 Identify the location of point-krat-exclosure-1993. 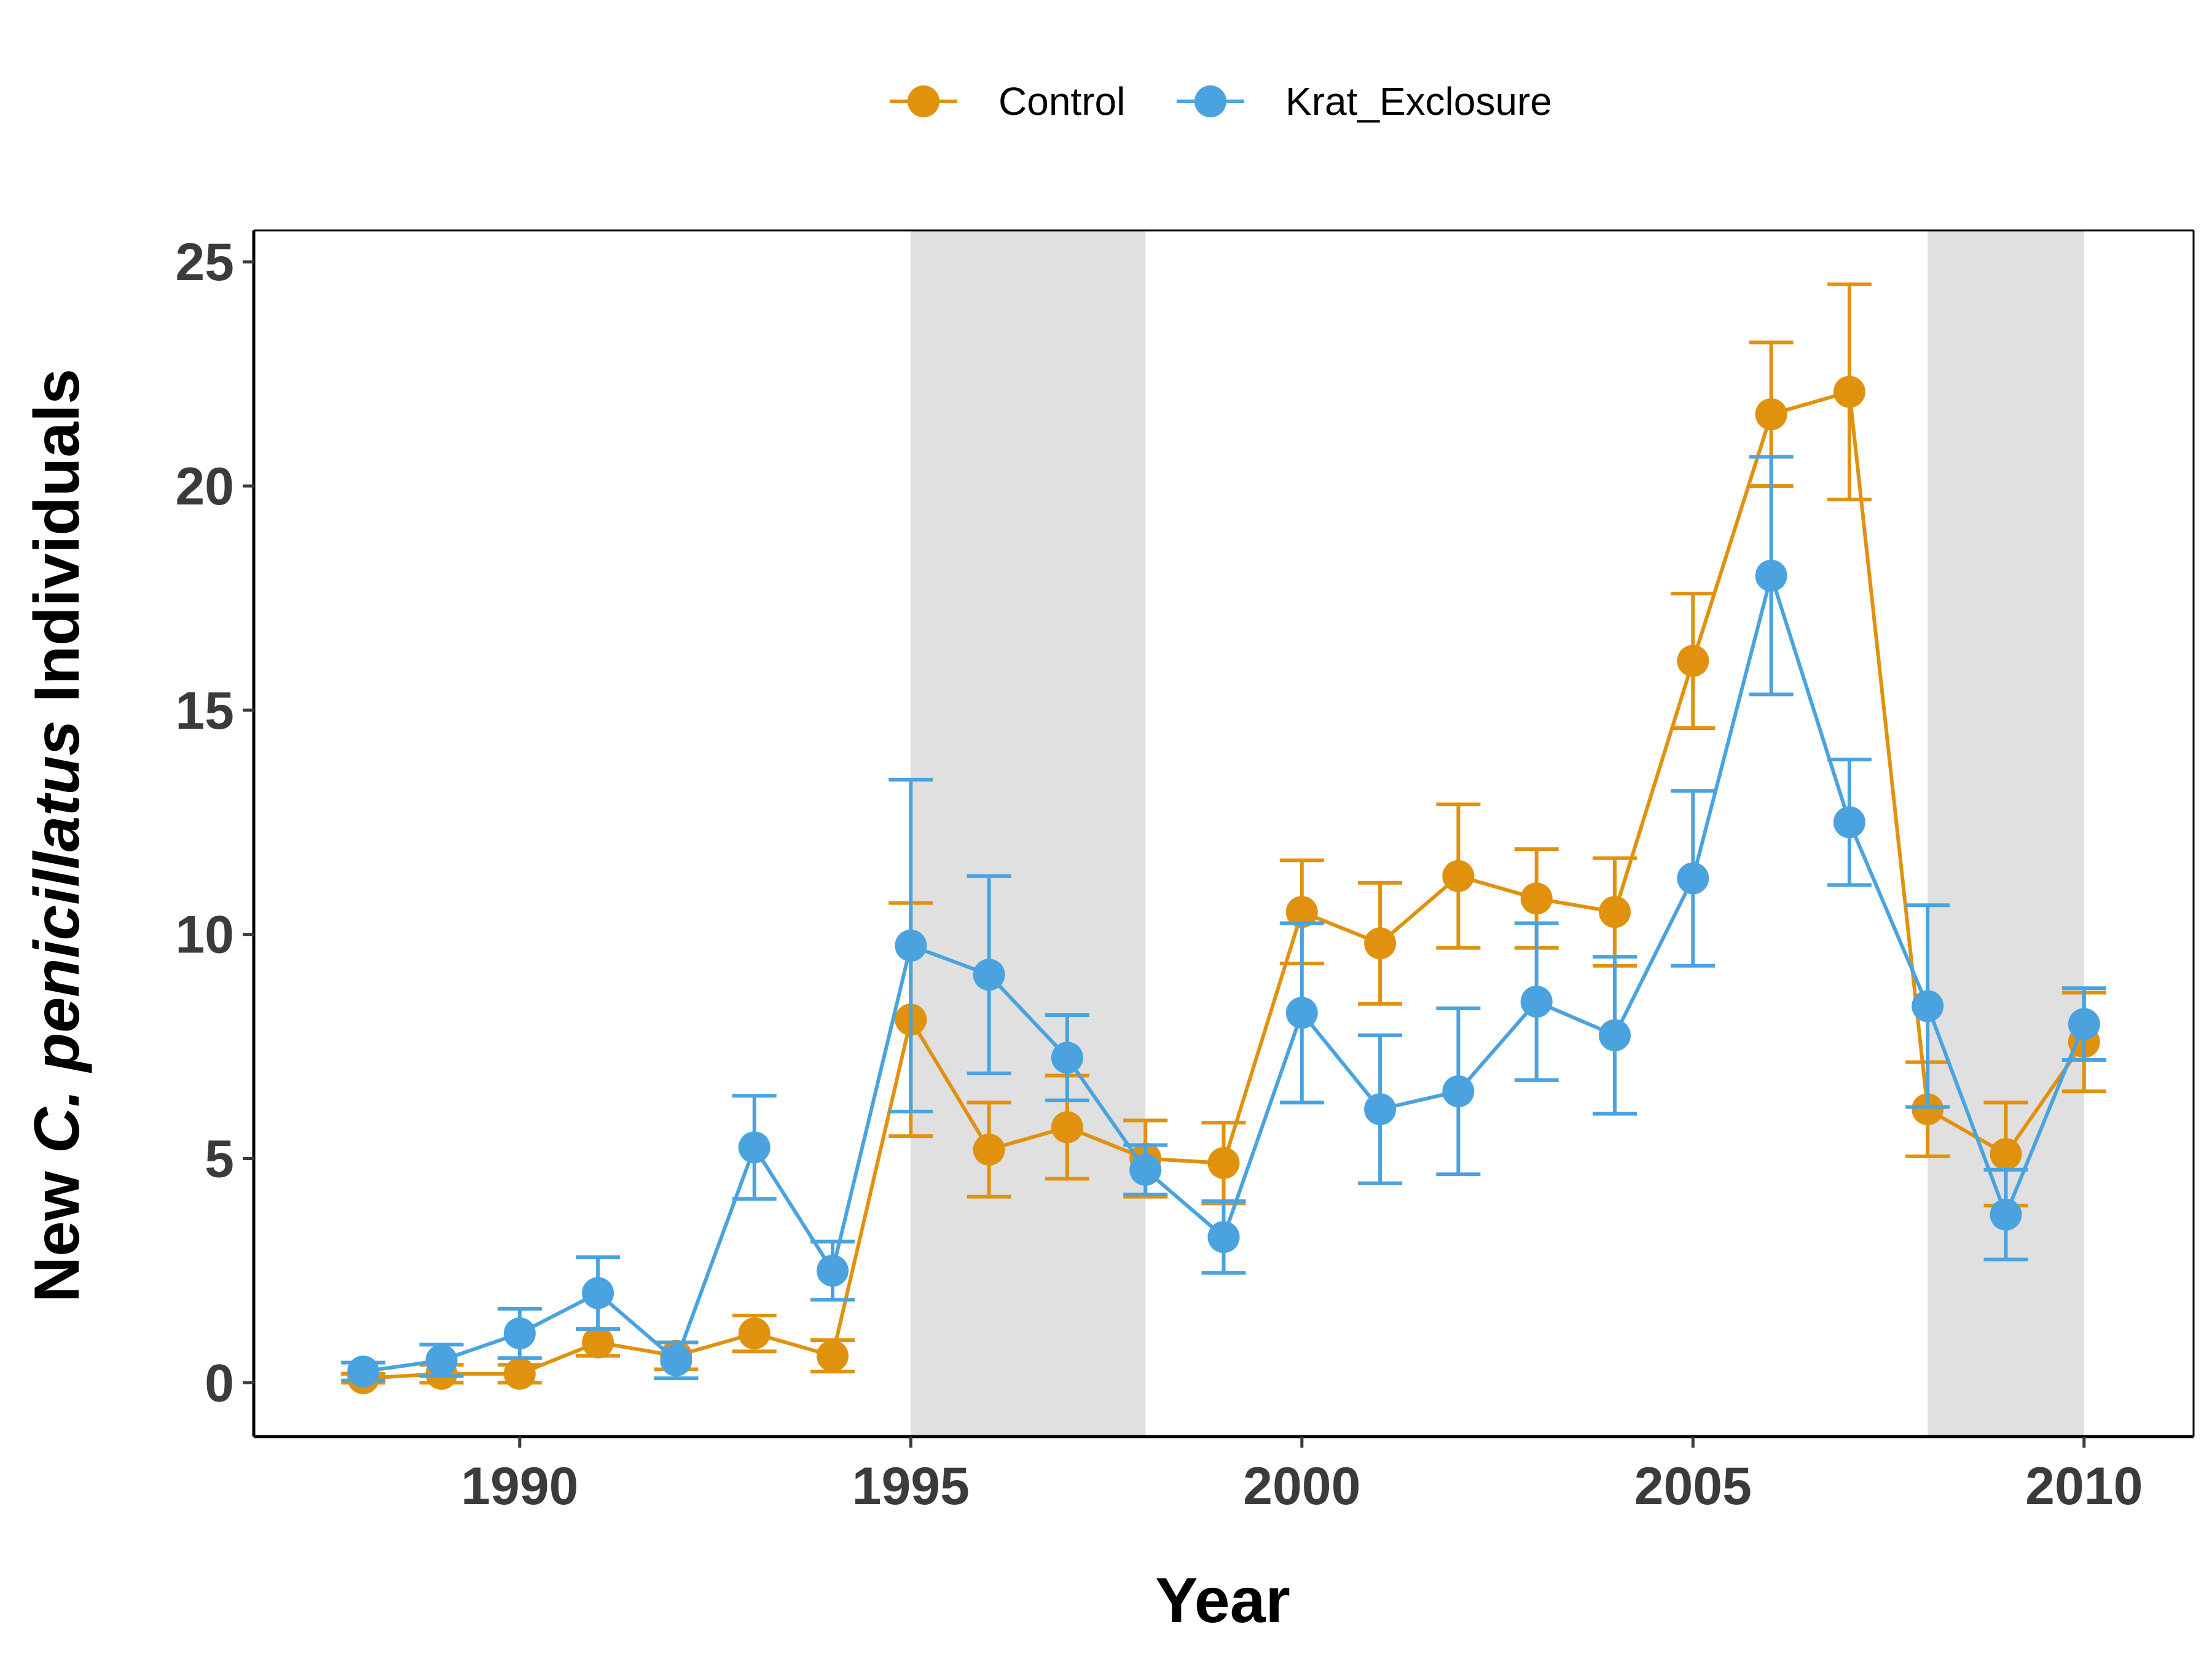
(754, 1147).